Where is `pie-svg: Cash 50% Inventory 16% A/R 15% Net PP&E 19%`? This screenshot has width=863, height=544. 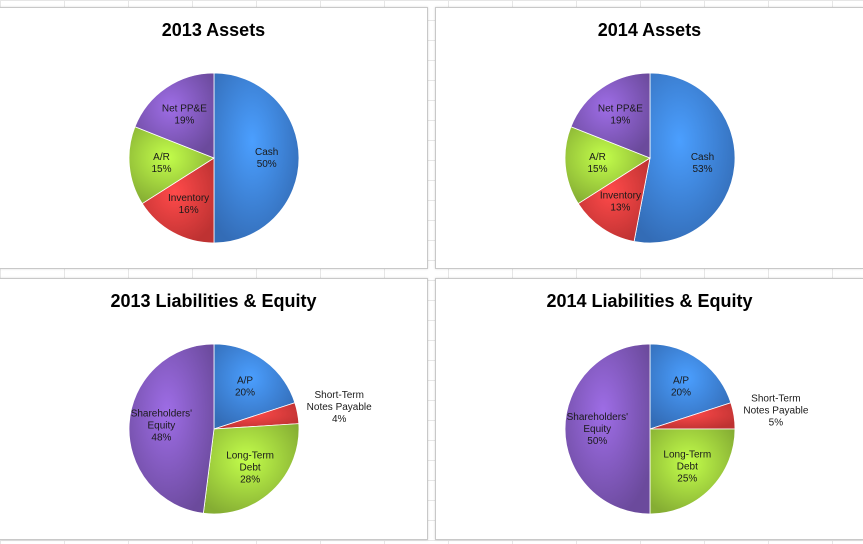
pie-svg: Cash 50% Inventory 16% A/R 15% Net PP&E 19% is located at coordinates (214, 158).